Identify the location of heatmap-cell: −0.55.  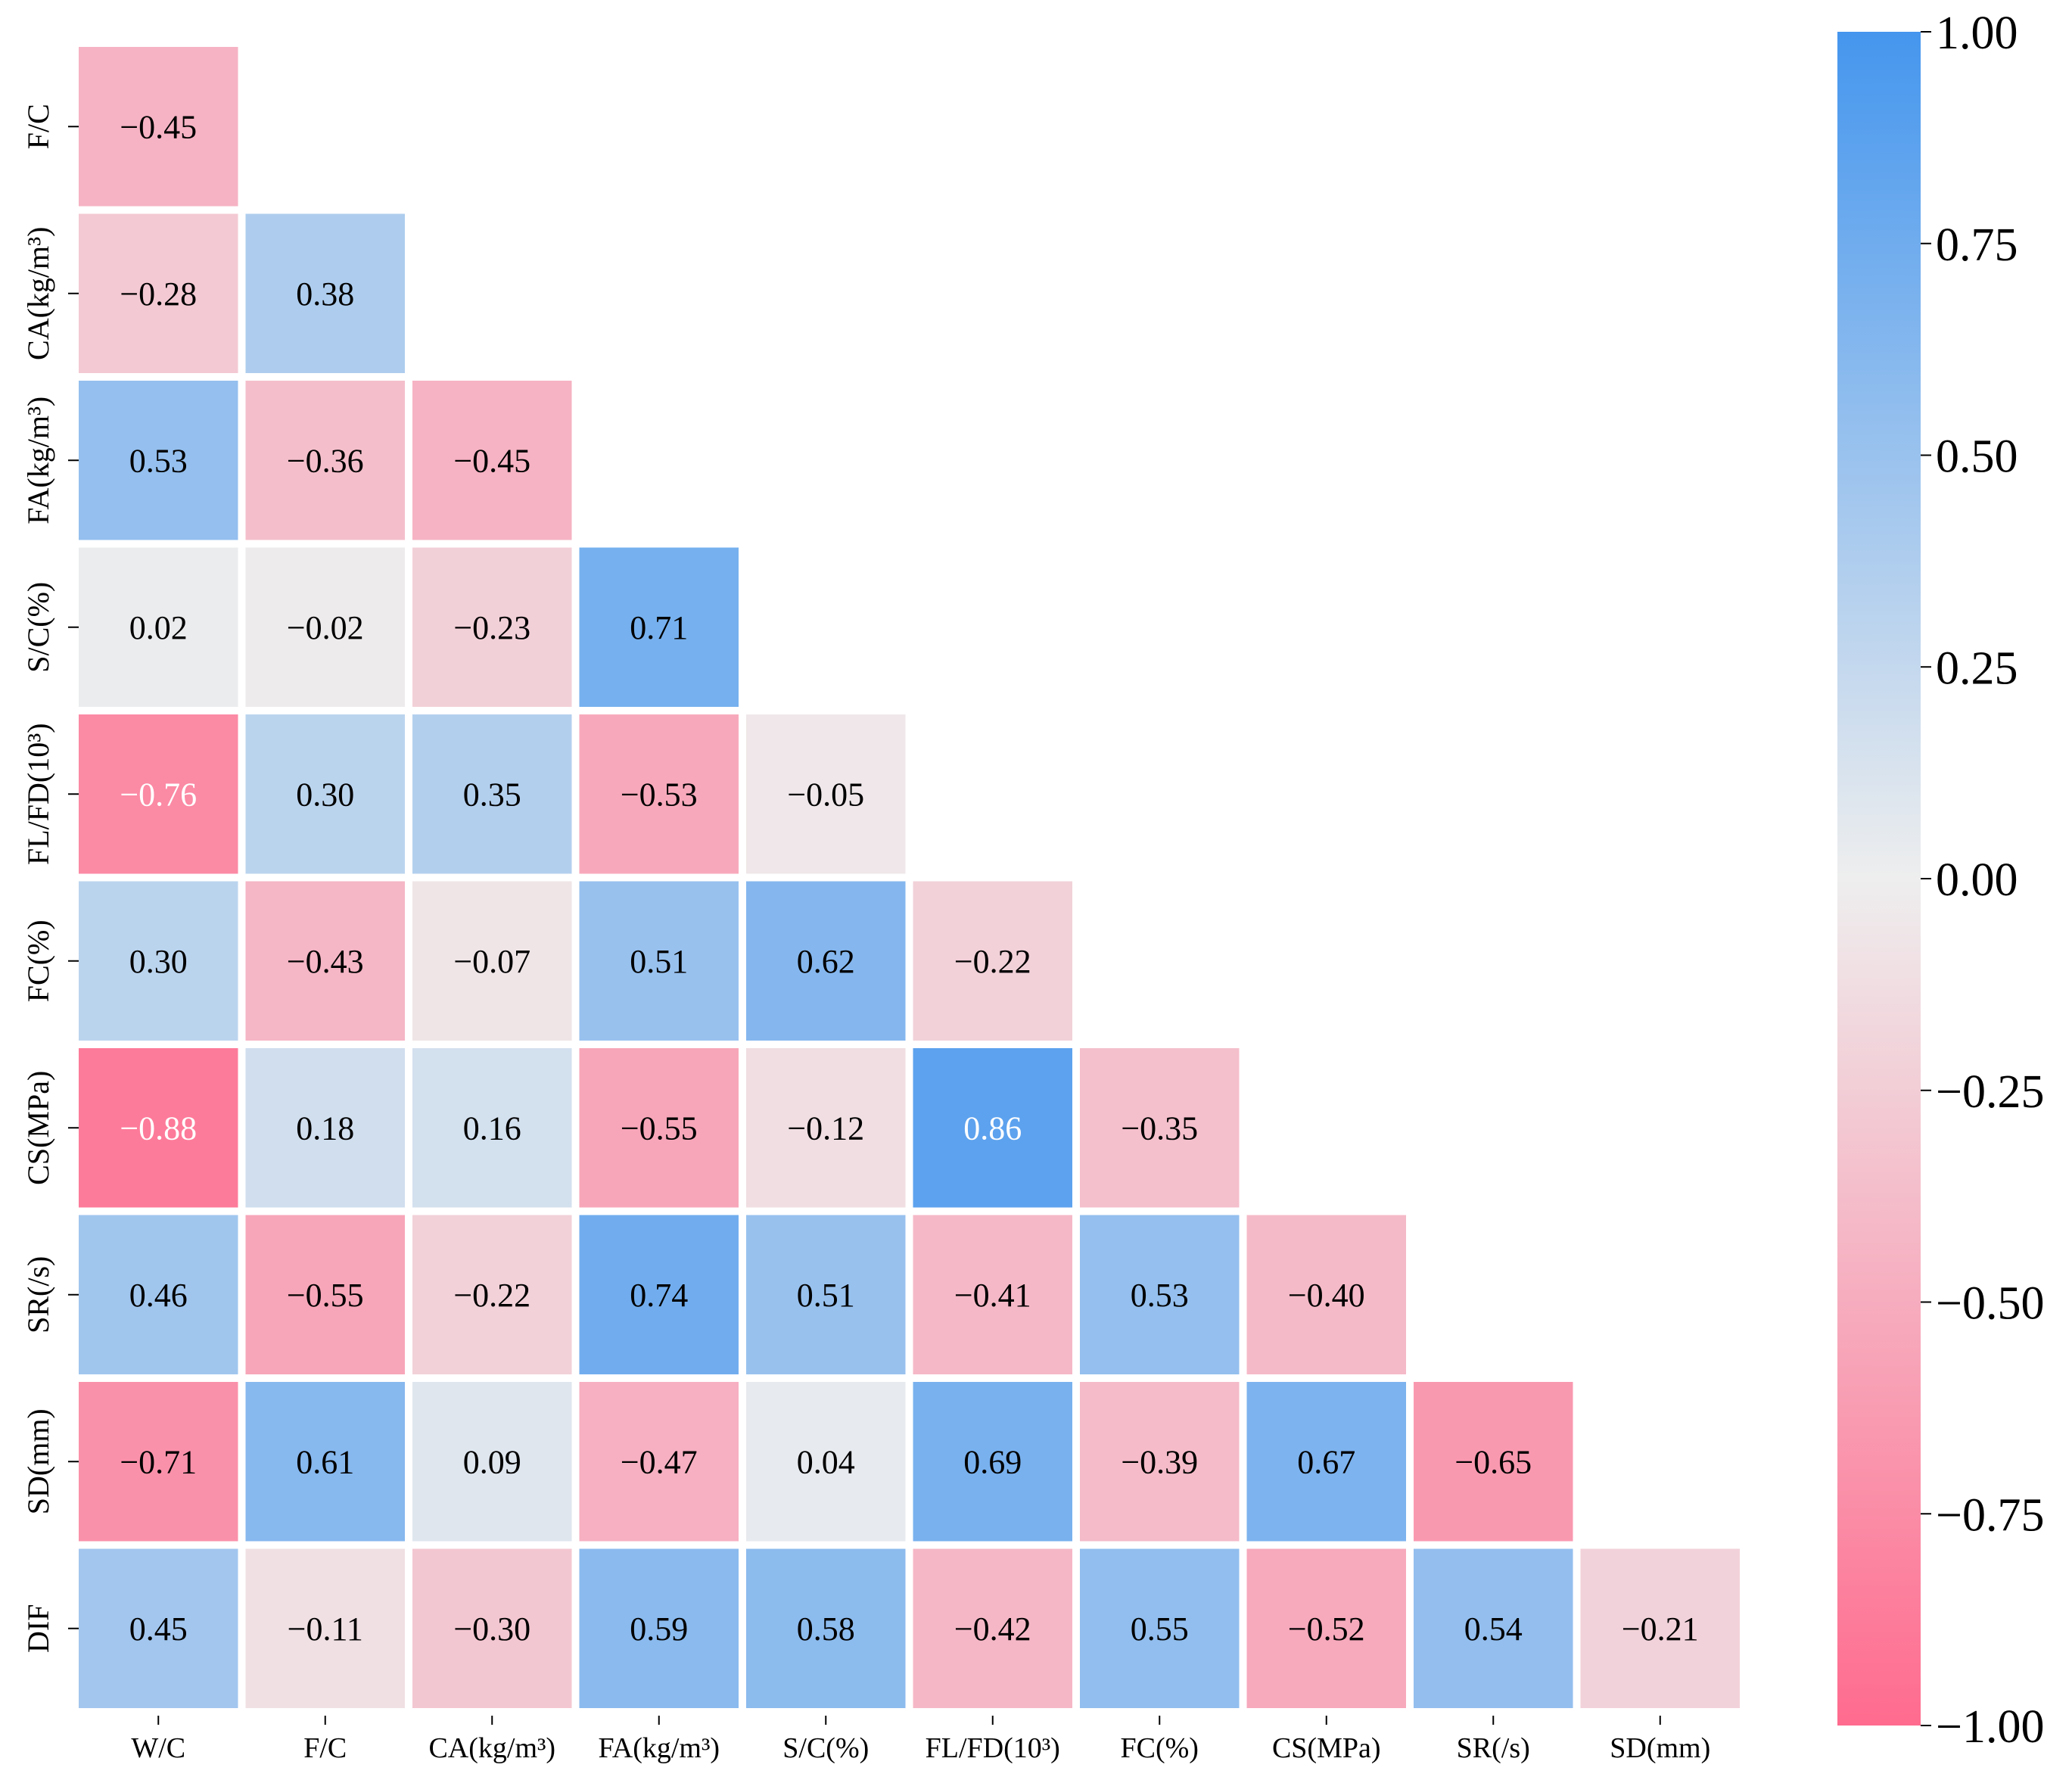
(325, 1294).